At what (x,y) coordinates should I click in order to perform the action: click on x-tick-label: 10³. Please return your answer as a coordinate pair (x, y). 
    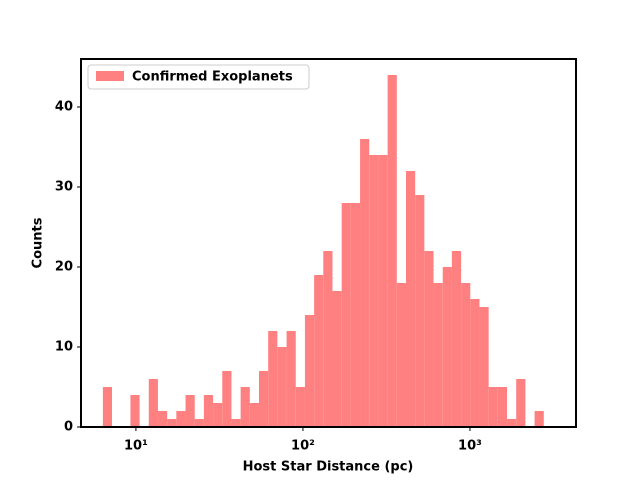
    Looking at the image, I should click on (470, 446).